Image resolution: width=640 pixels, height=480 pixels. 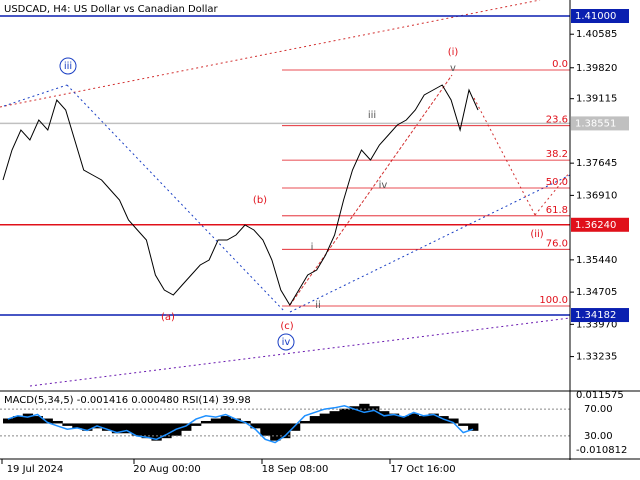 What do you see at coordinates (453, 68) in the screenshot?
I see `wave-label: v` at bounding box center [453, 68].